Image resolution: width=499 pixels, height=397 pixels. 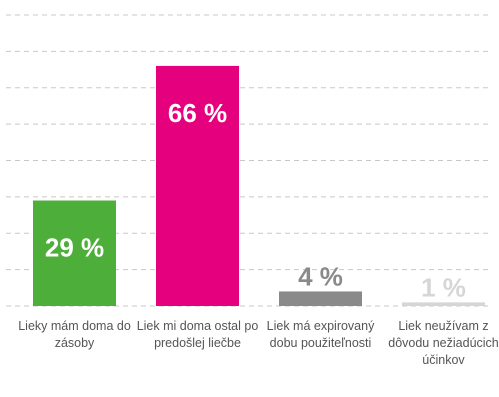 I want to click on x-tick-label: Liek má expirovaný dobu použiteľnosti, so click(x=320, y=334).